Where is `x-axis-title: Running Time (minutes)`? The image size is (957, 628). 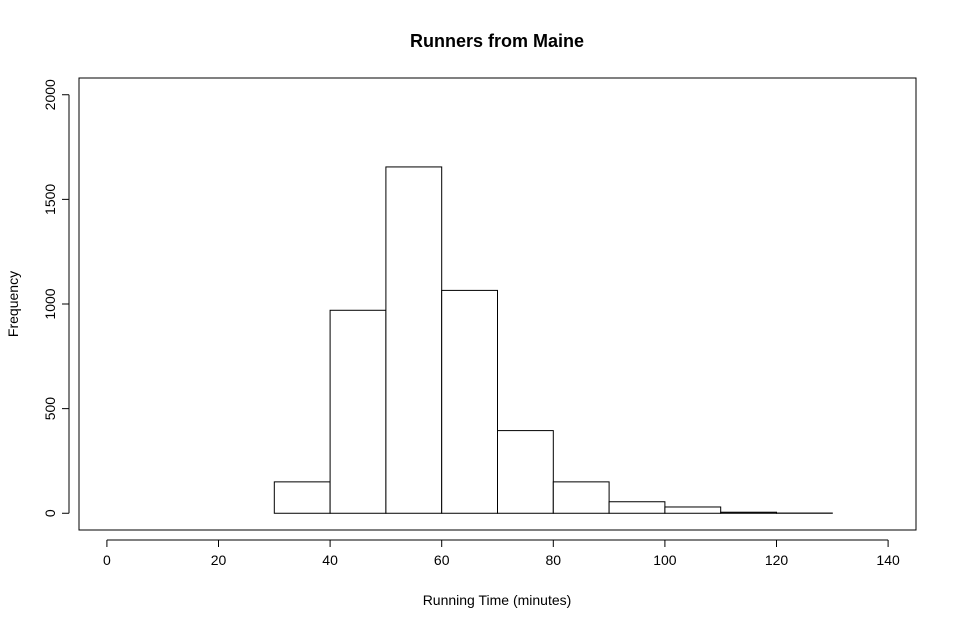 x-axis-title: Running Time (minutes) is located at coordinates (497, 600).